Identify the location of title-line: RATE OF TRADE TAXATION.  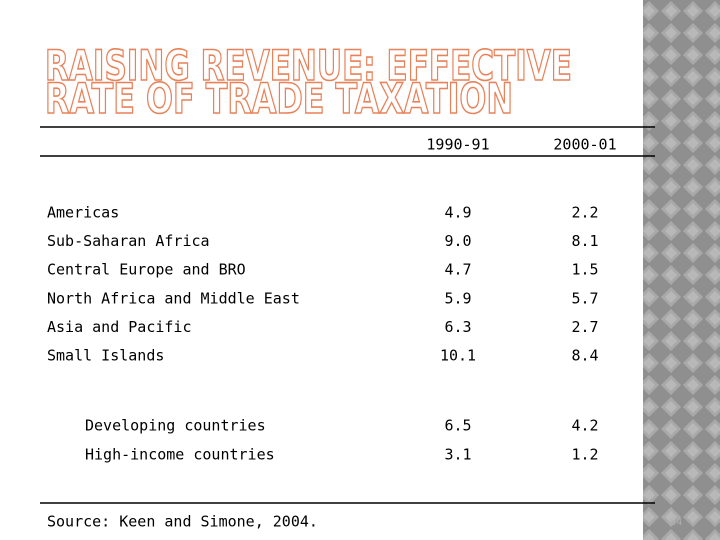
(279, 98).